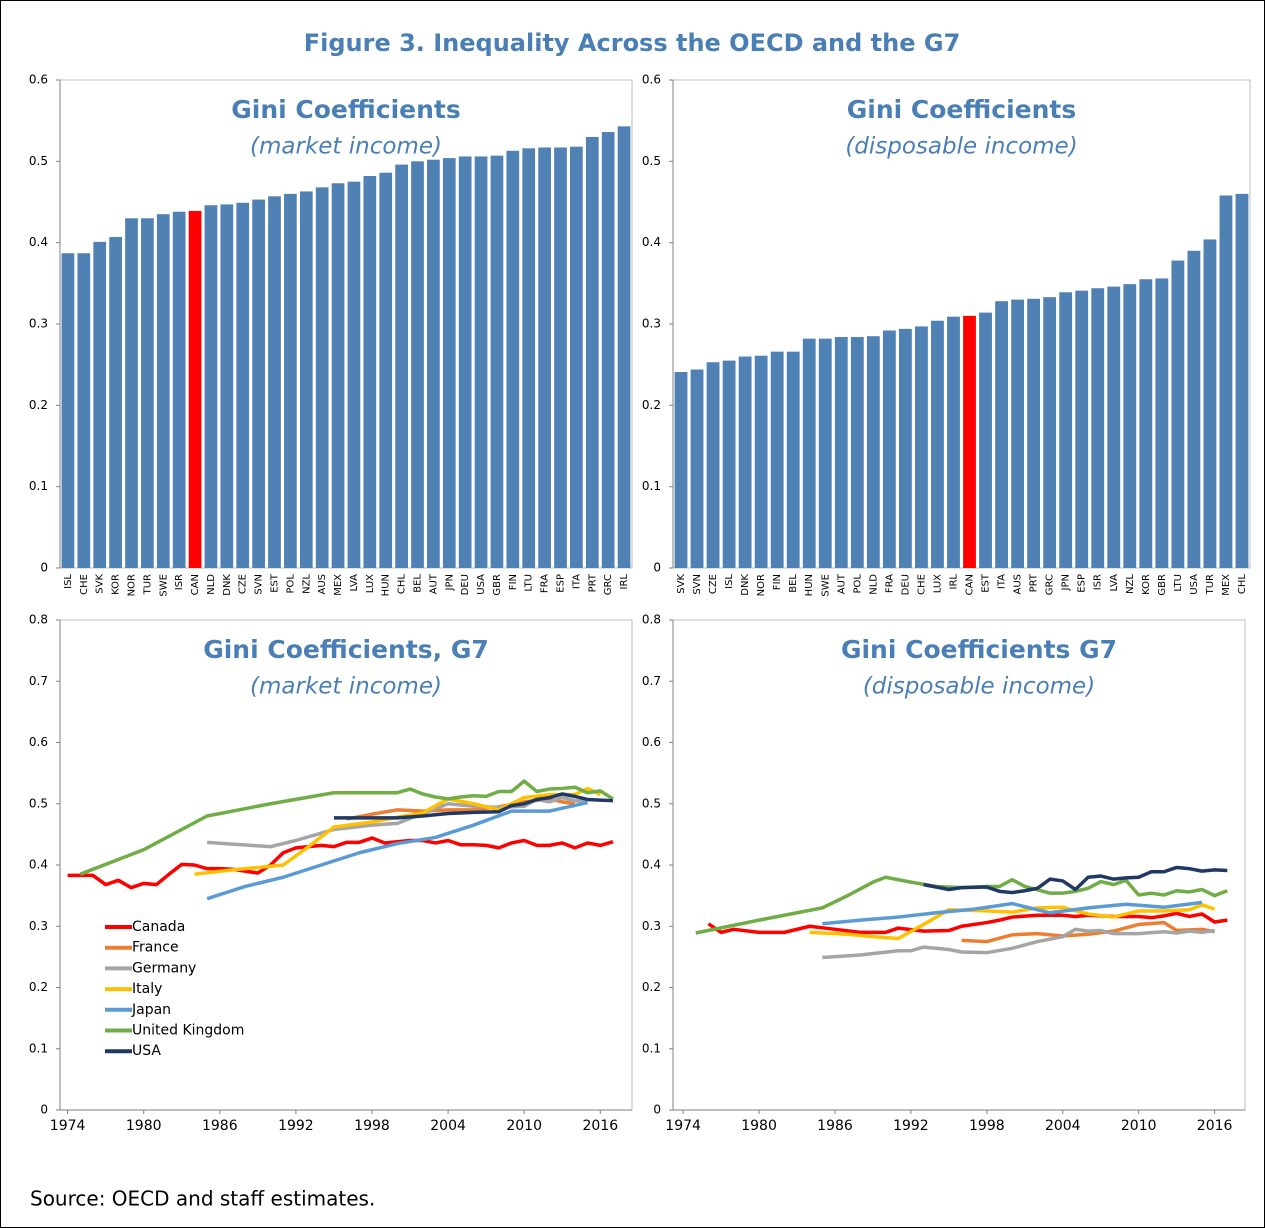 The image size is (1265, 1228). I want to click on x-tick-label: 2004, so click(448, 1126).